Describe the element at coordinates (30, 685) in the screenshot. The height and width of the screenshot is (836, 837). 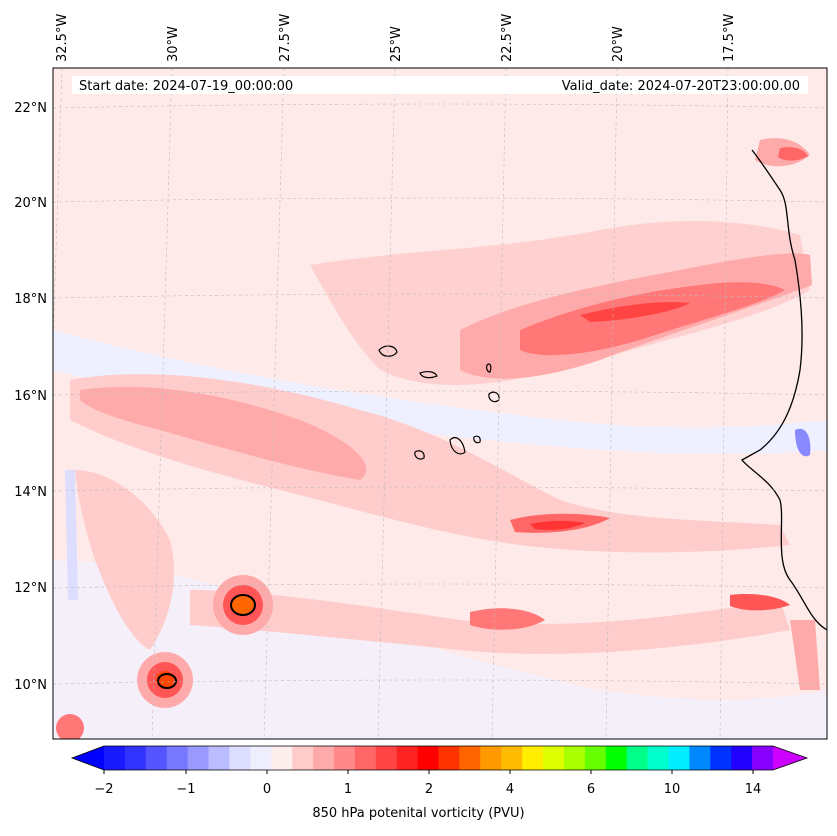
I see `lat-label: 10°N` at that location.